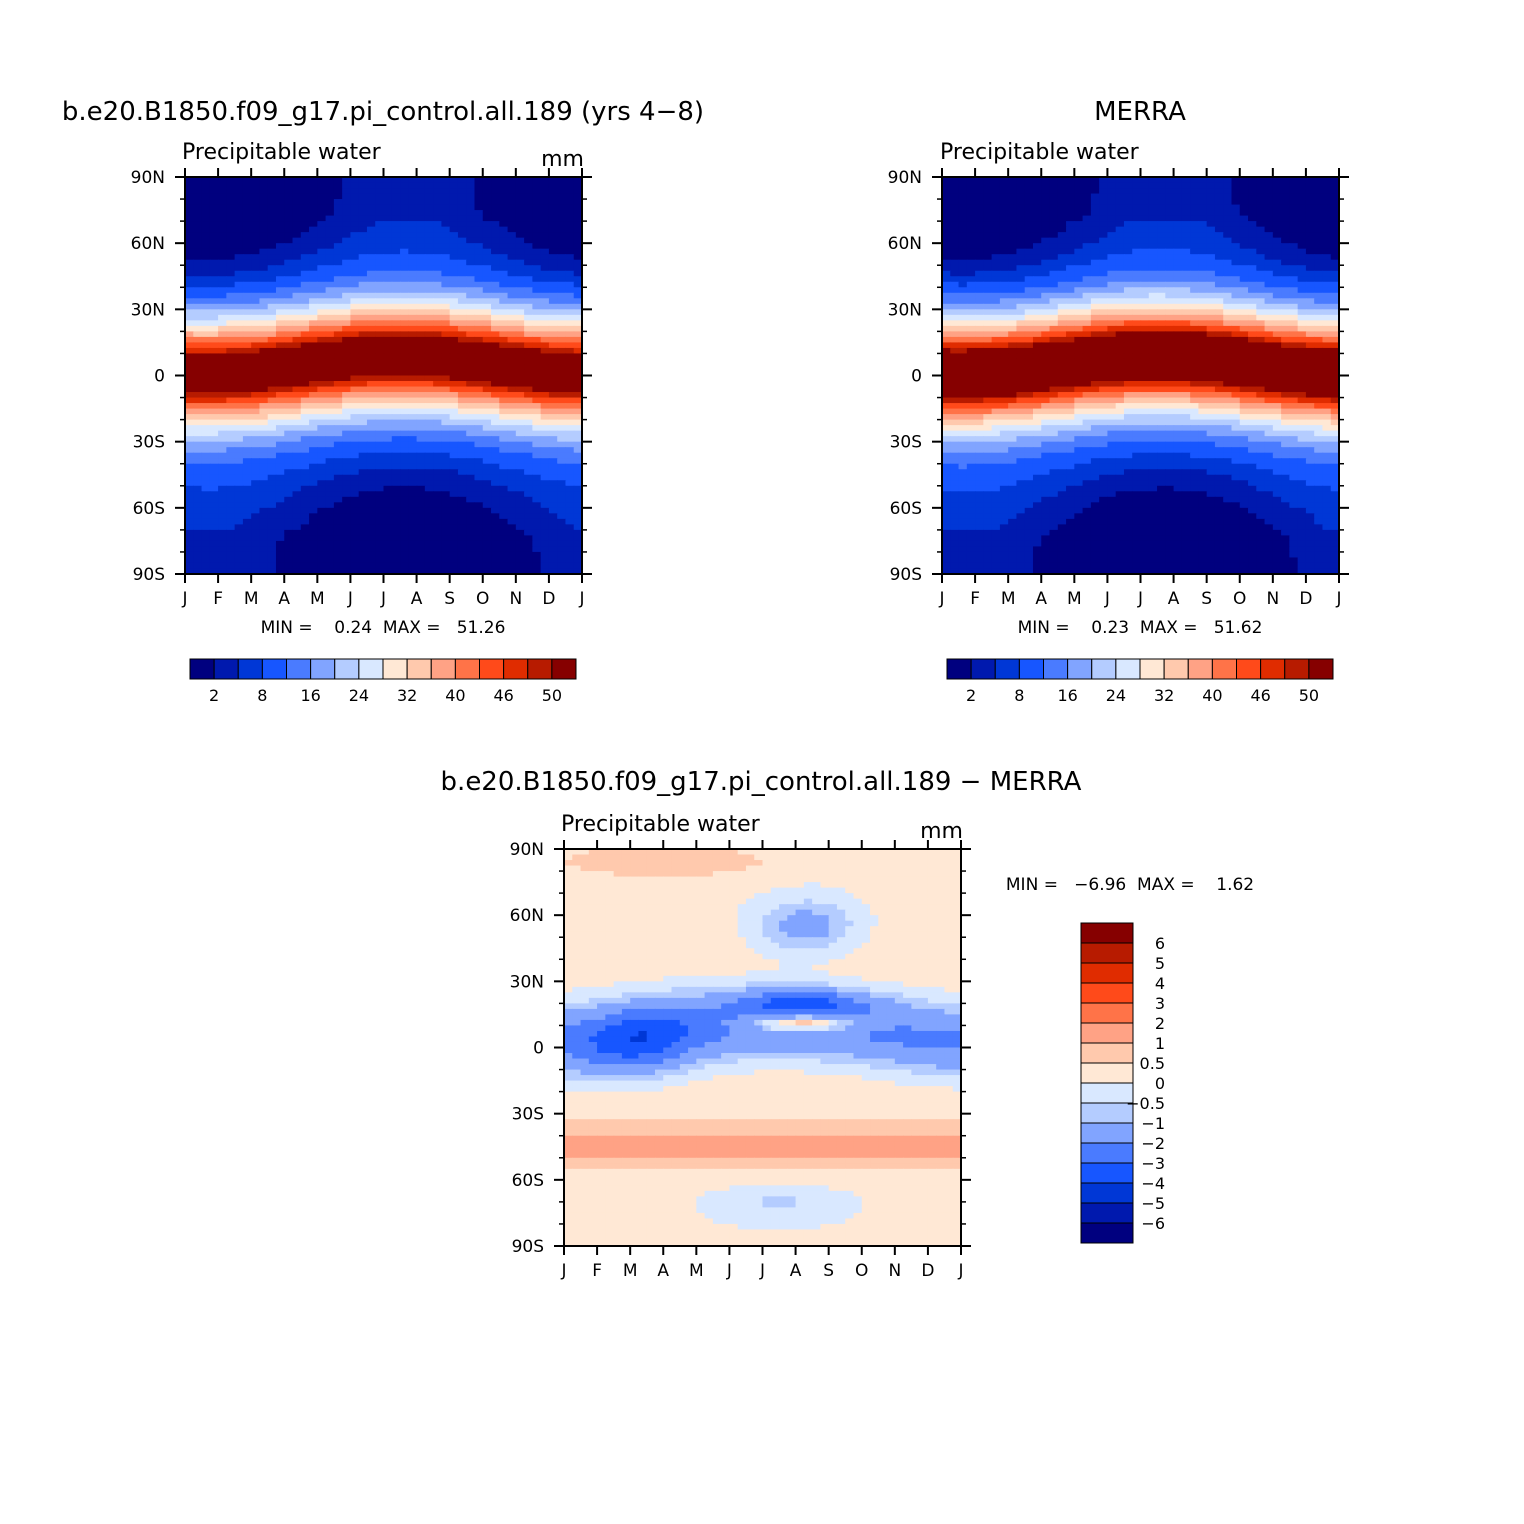 This screenshot has height=1524, width=1524. Describe the element at coordinates (226, 669) in the screenshot. I see `colorbar-box` at that location.